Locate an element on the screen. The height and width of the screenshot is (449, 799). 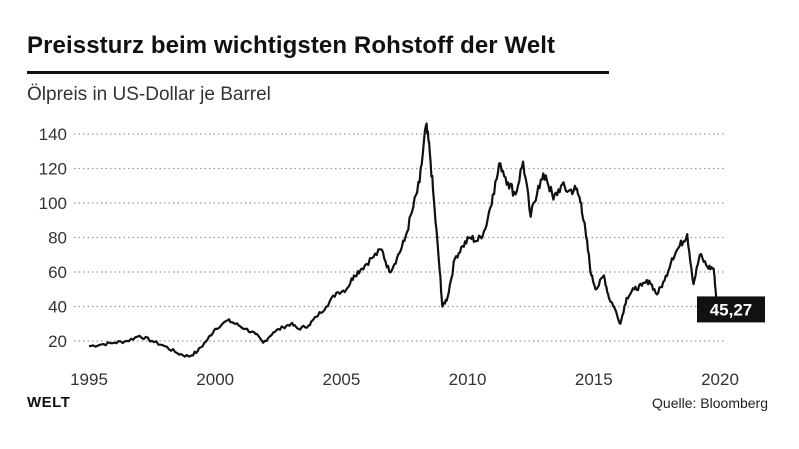
title-underline is located at coordinates (318, 72).